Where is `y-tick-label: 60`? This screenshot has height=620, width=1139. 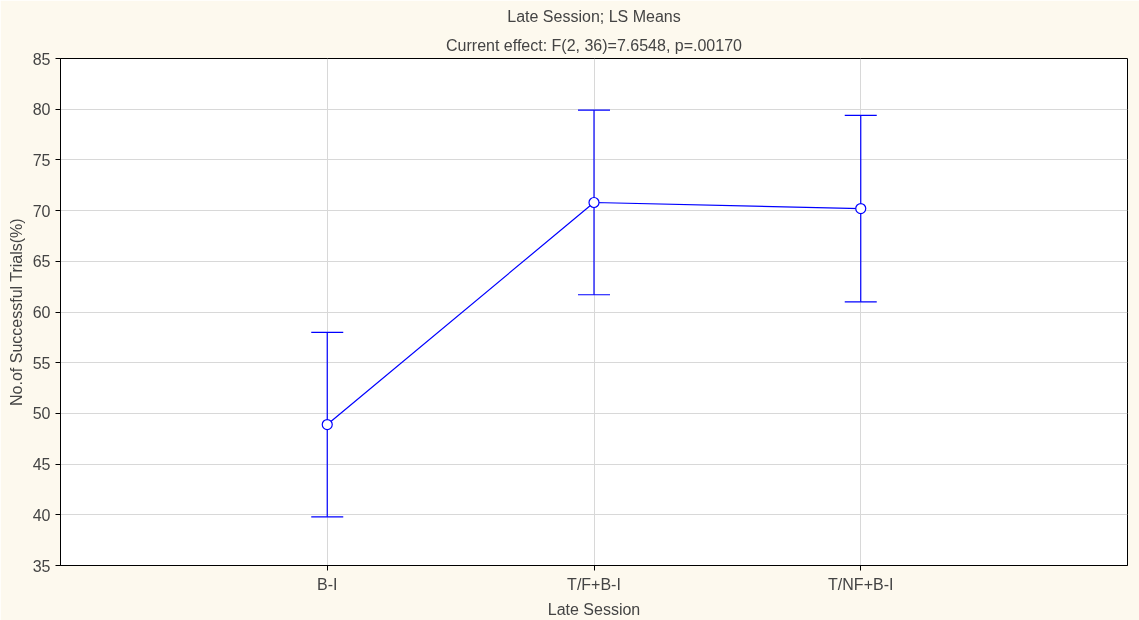 y-tick-label: 60 is located at coordinates (41, 312).